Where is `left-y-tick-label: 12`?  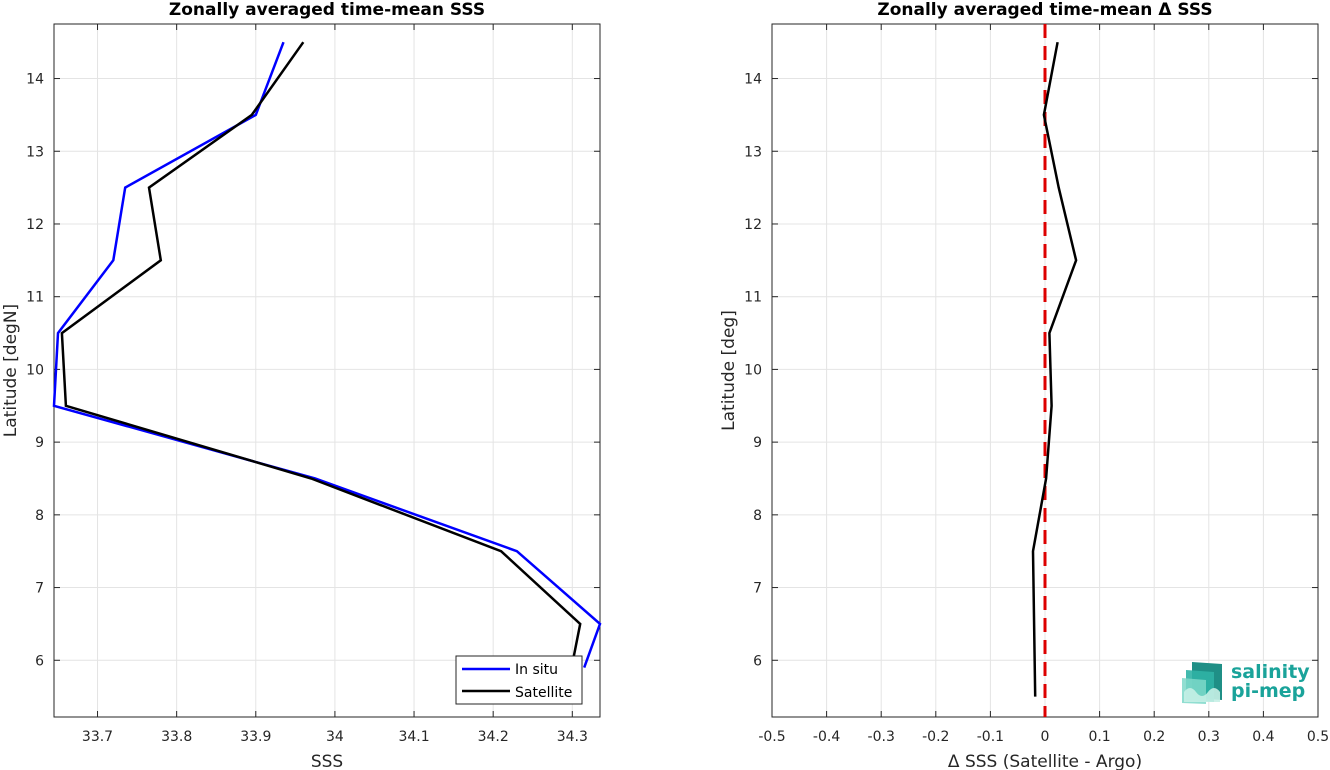 left-y-tick-label: 12 is located at coordinates (35, 225).